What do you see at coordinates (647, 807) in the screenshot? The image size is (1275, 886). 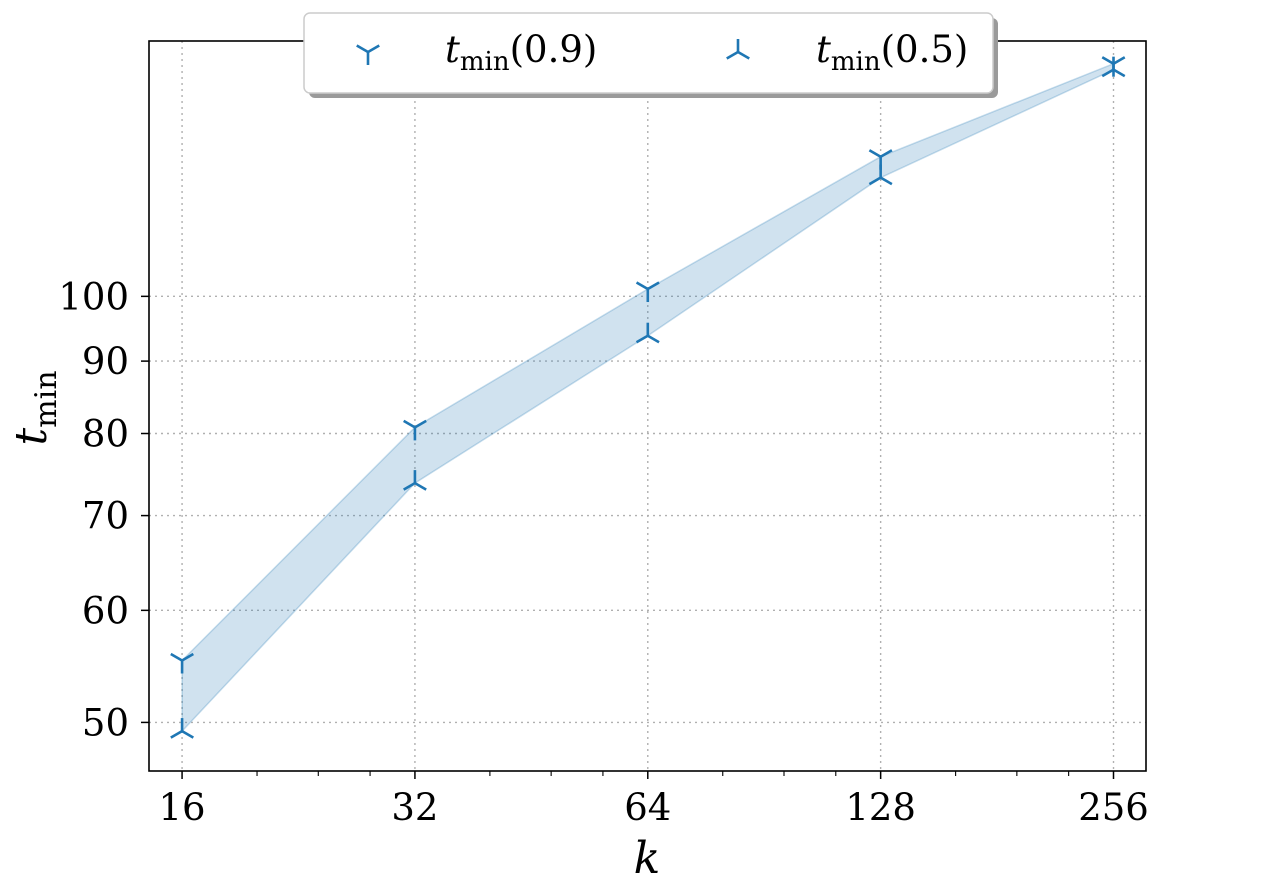 I see `x-tick-label: 64` at bounding box center [647, 807].